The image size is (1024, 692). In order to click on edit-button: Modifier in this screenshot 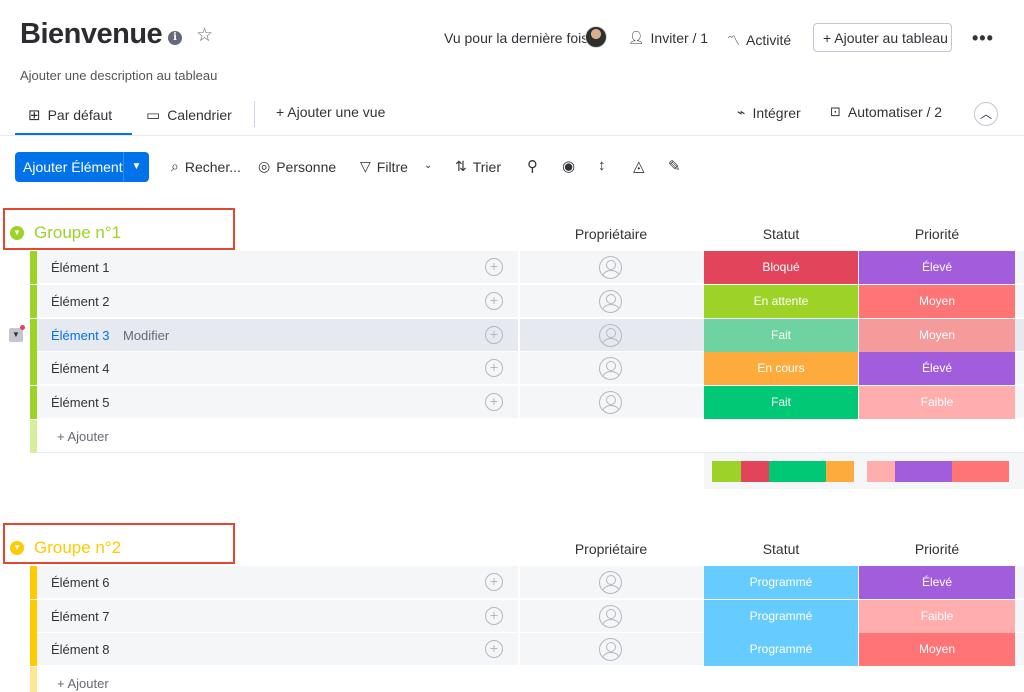, I will do `click(146, 335)`.